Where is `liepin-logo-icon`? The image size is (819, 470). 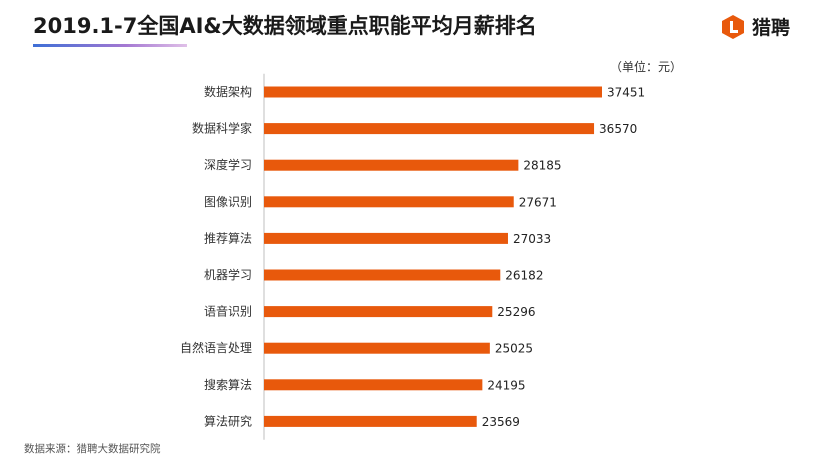 liepin-logo-icon is located at coordinates (733, 26).